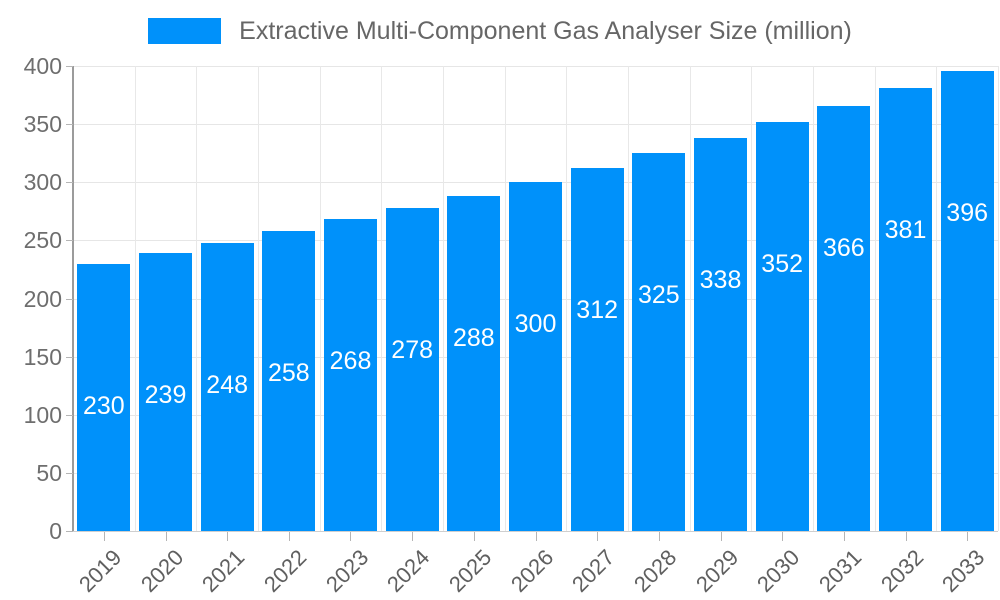 This screenshot has width=1000, height=600. I want to click on x-axis-tick-label: 2028, so click(655, 570).